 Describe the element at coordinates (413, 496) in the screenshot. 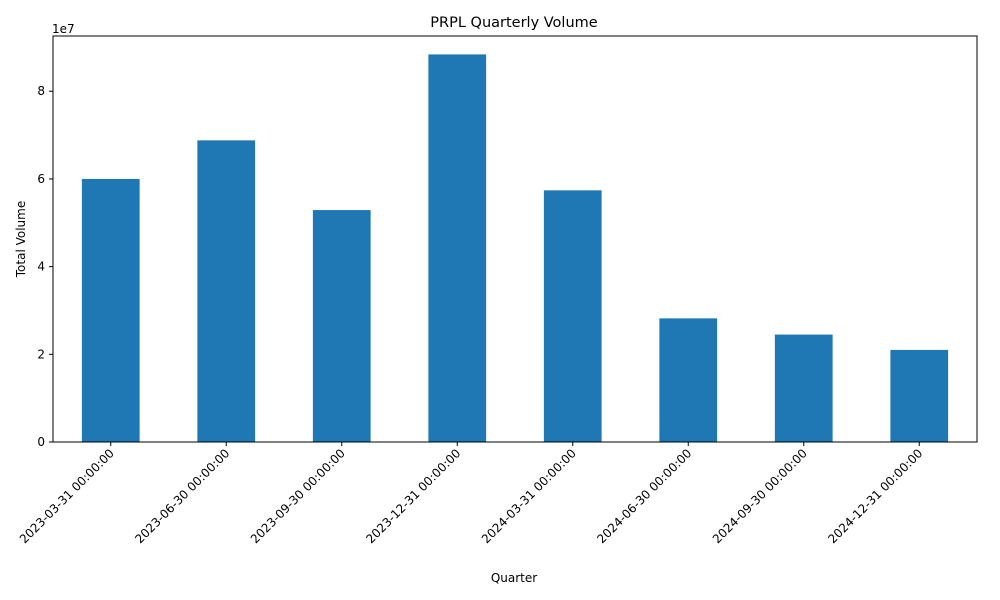

I see `x-tick-label-3: 2023-12-31 00:00:00` at that location.